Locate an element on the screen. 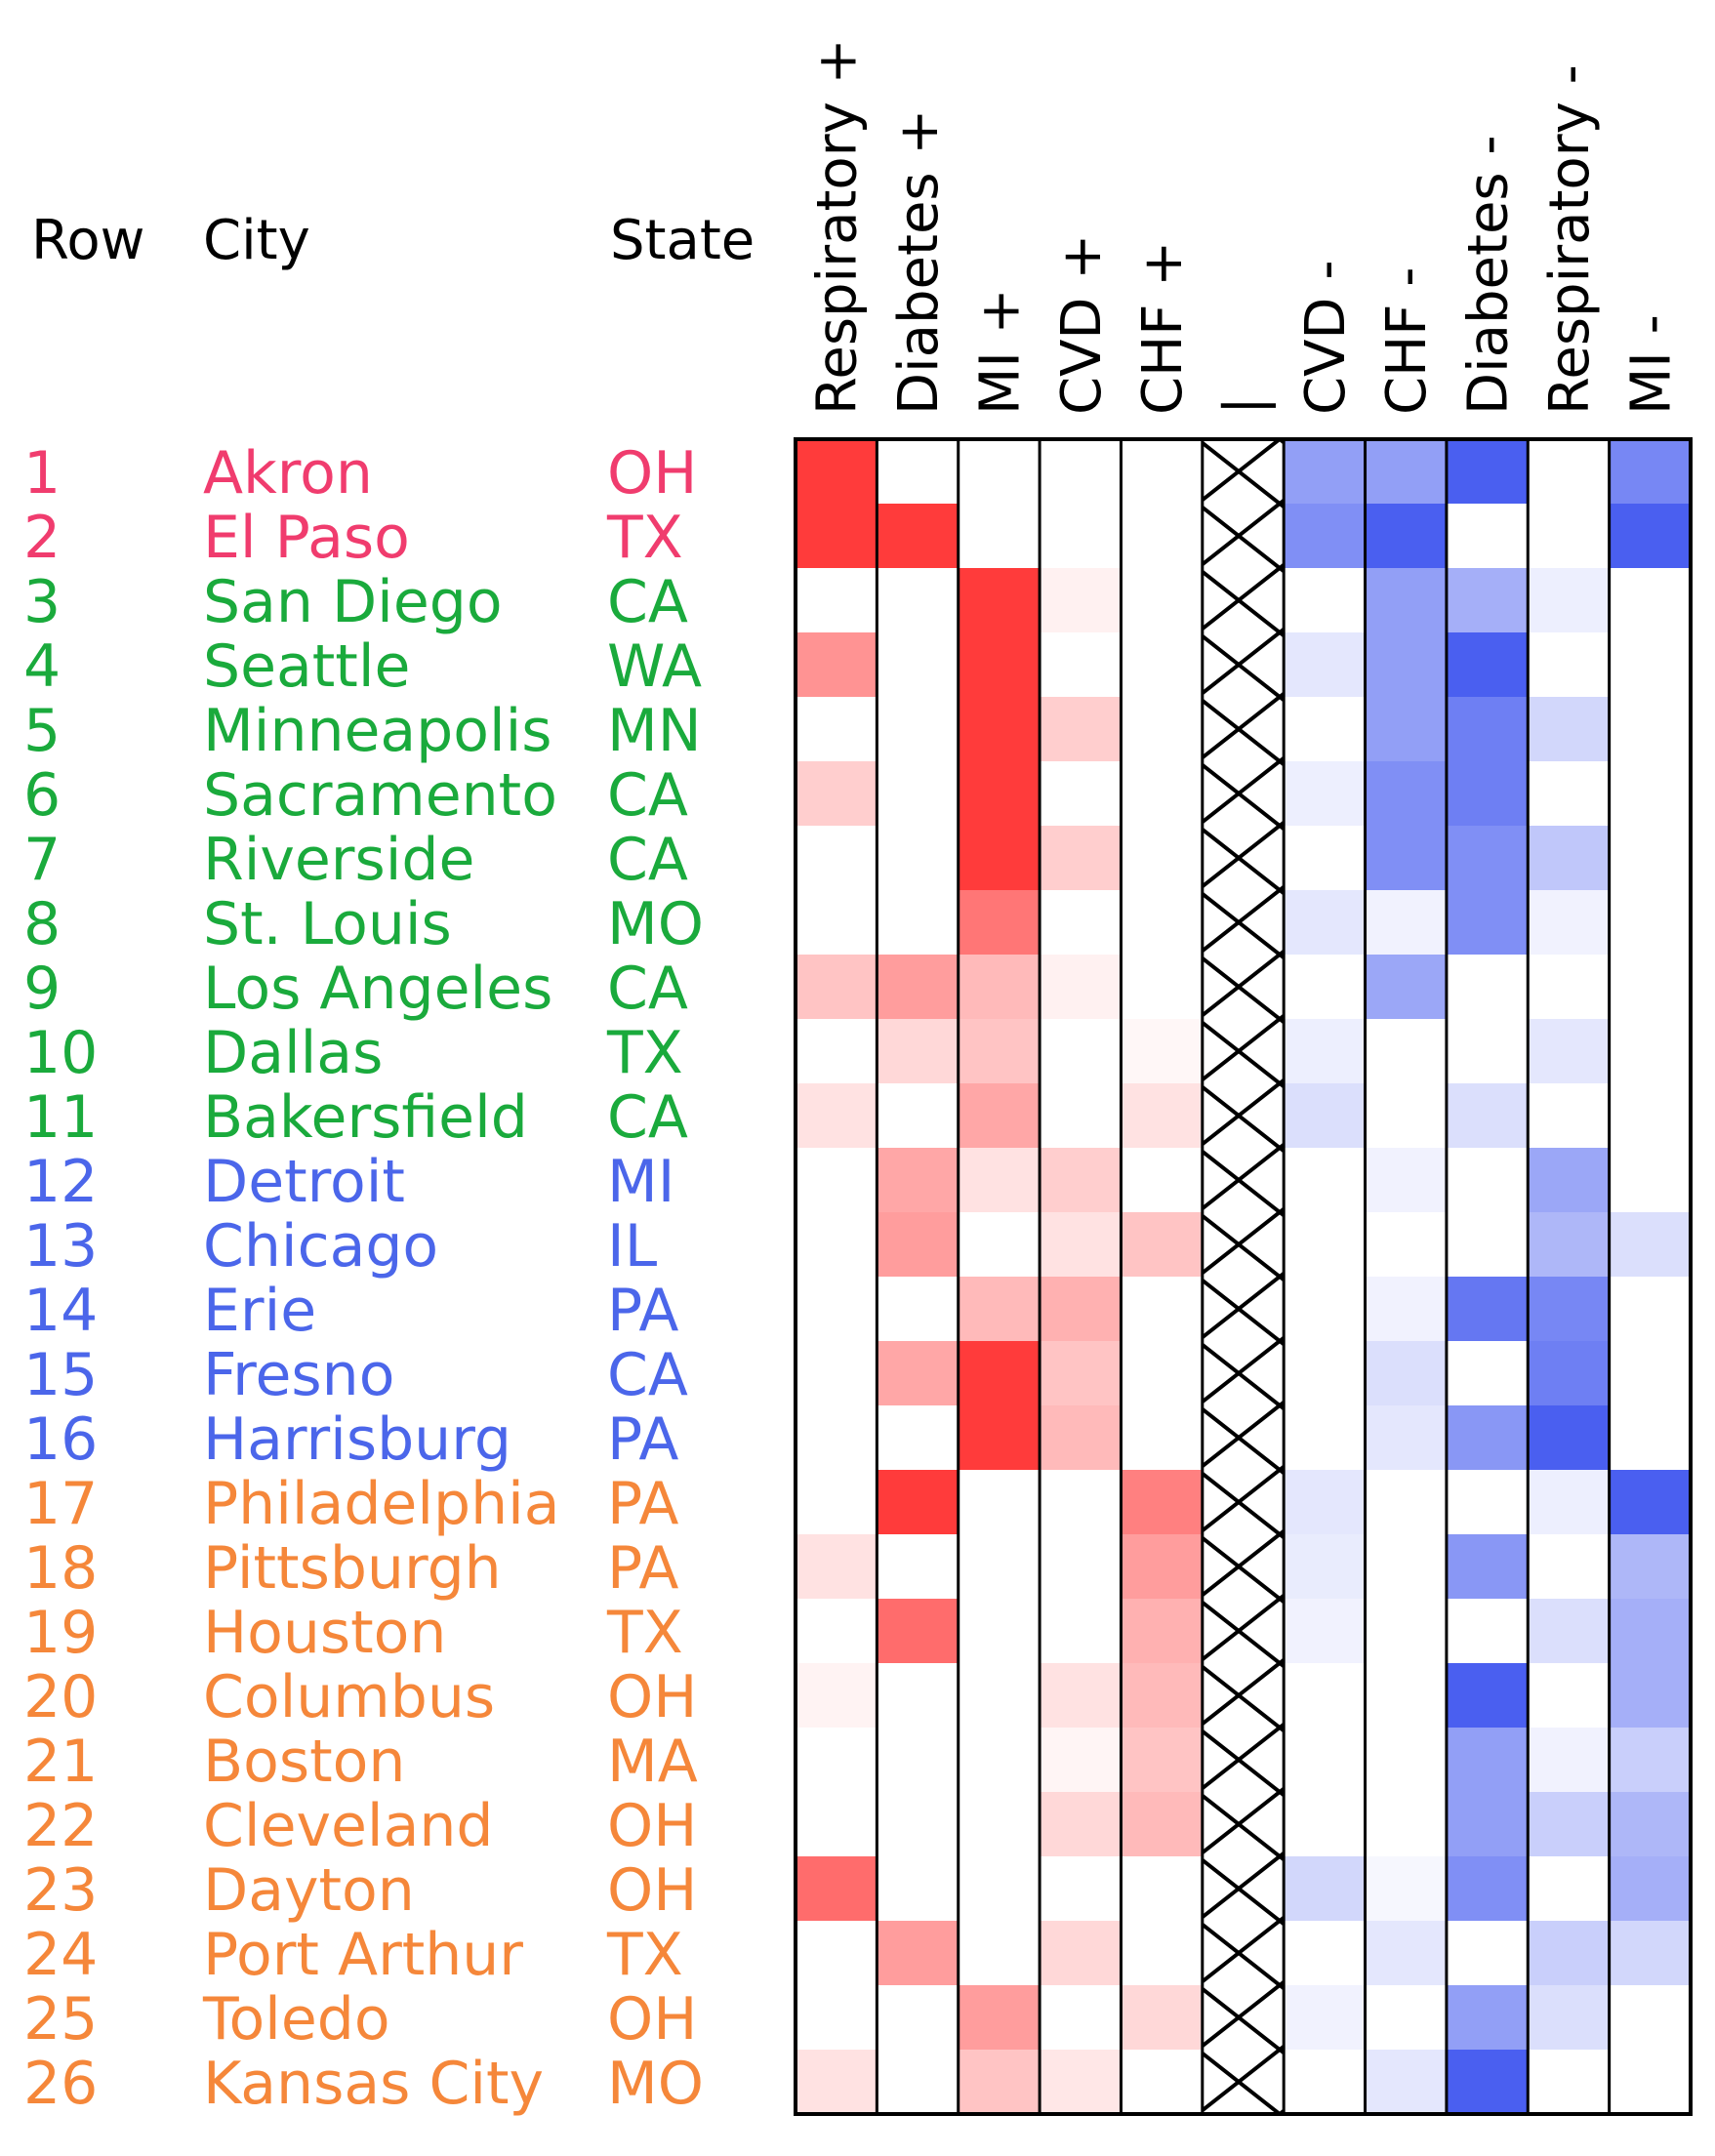  column-header-mi: MI + is located at coordinates (1000, 351).